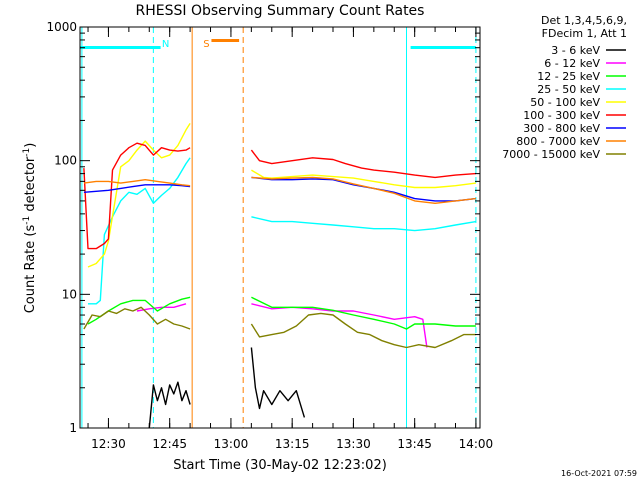 The width and height of the screenshot is (640, 484). I want to click on y-tick-label-0: 1, so click(73, 428).